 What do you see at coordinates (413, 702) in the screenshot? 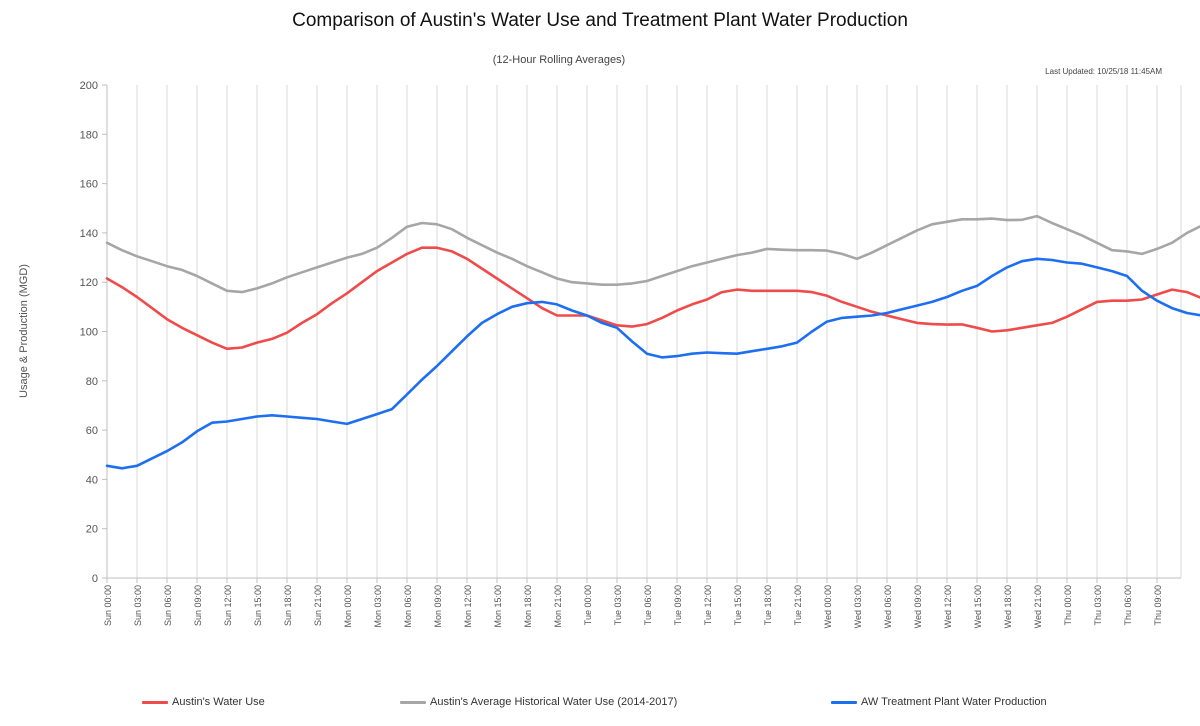
I see `legend-swatch-historical-use` at bounding box center [413, 702].